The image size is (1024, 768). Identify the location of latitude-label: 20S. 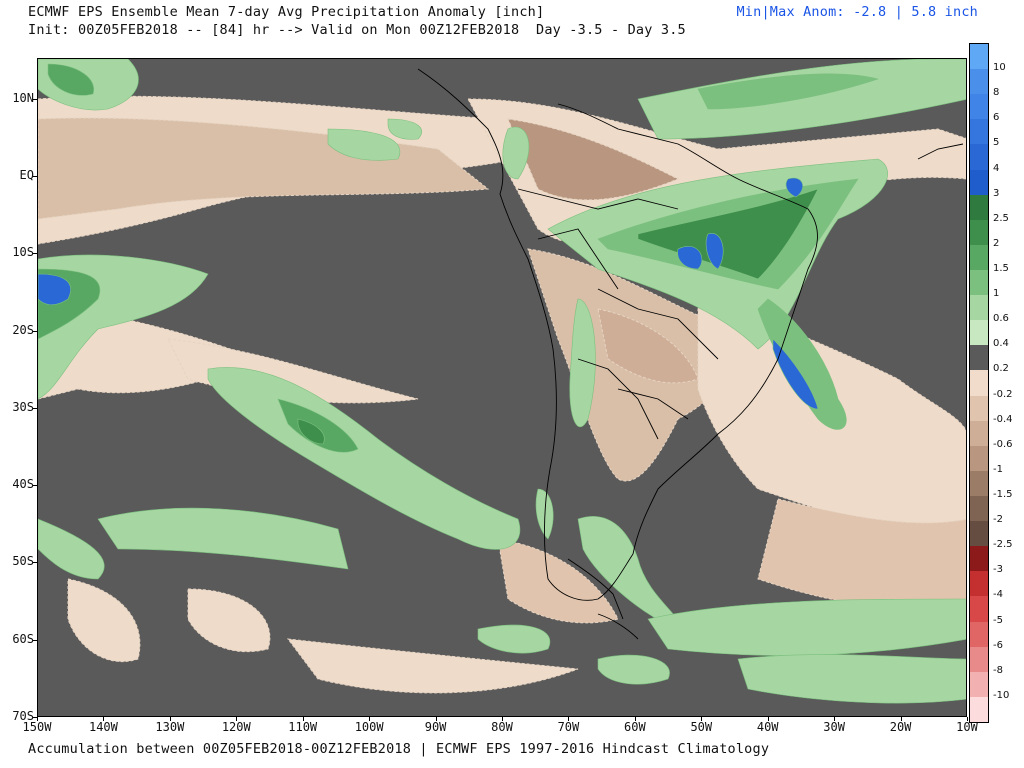
(23, 329).